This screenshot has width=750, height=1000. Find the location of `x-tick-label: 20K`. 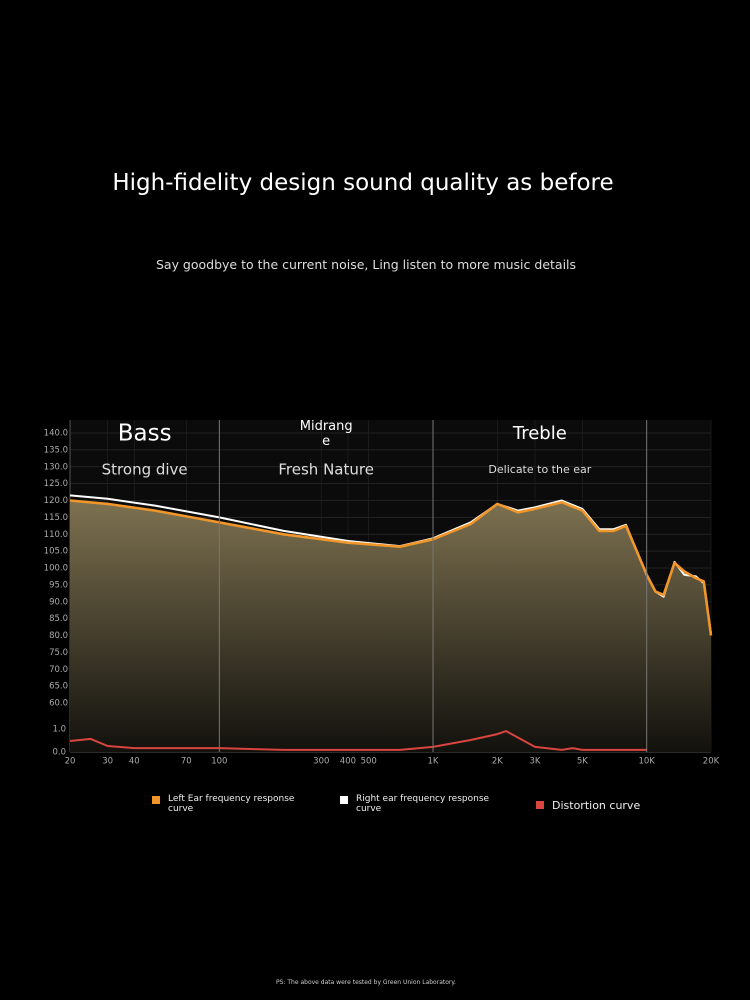

x-tick-label: 20K is located at coordinates (711, 762).